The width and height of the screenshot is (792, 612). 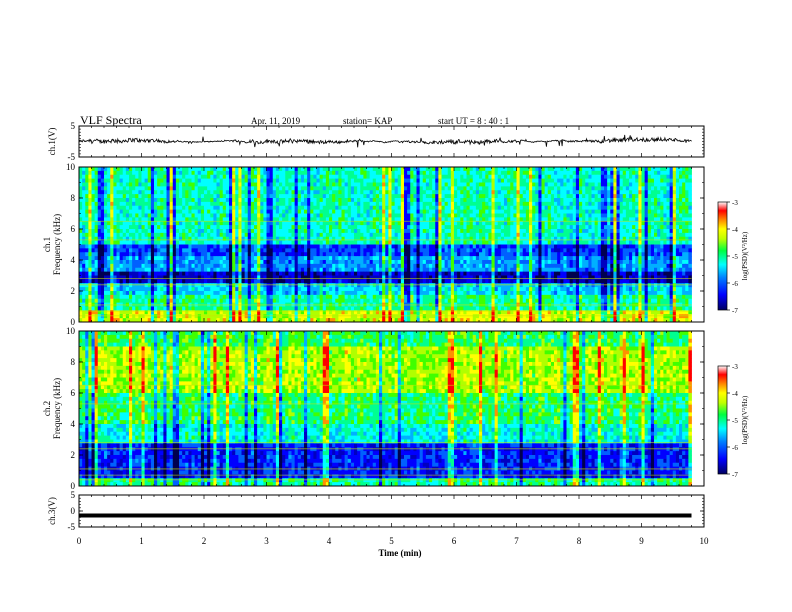 What do you see at coordinates (454, 541) in the screenshot?
I see `x-tick-label: 6` at bounding box center [454, 541].